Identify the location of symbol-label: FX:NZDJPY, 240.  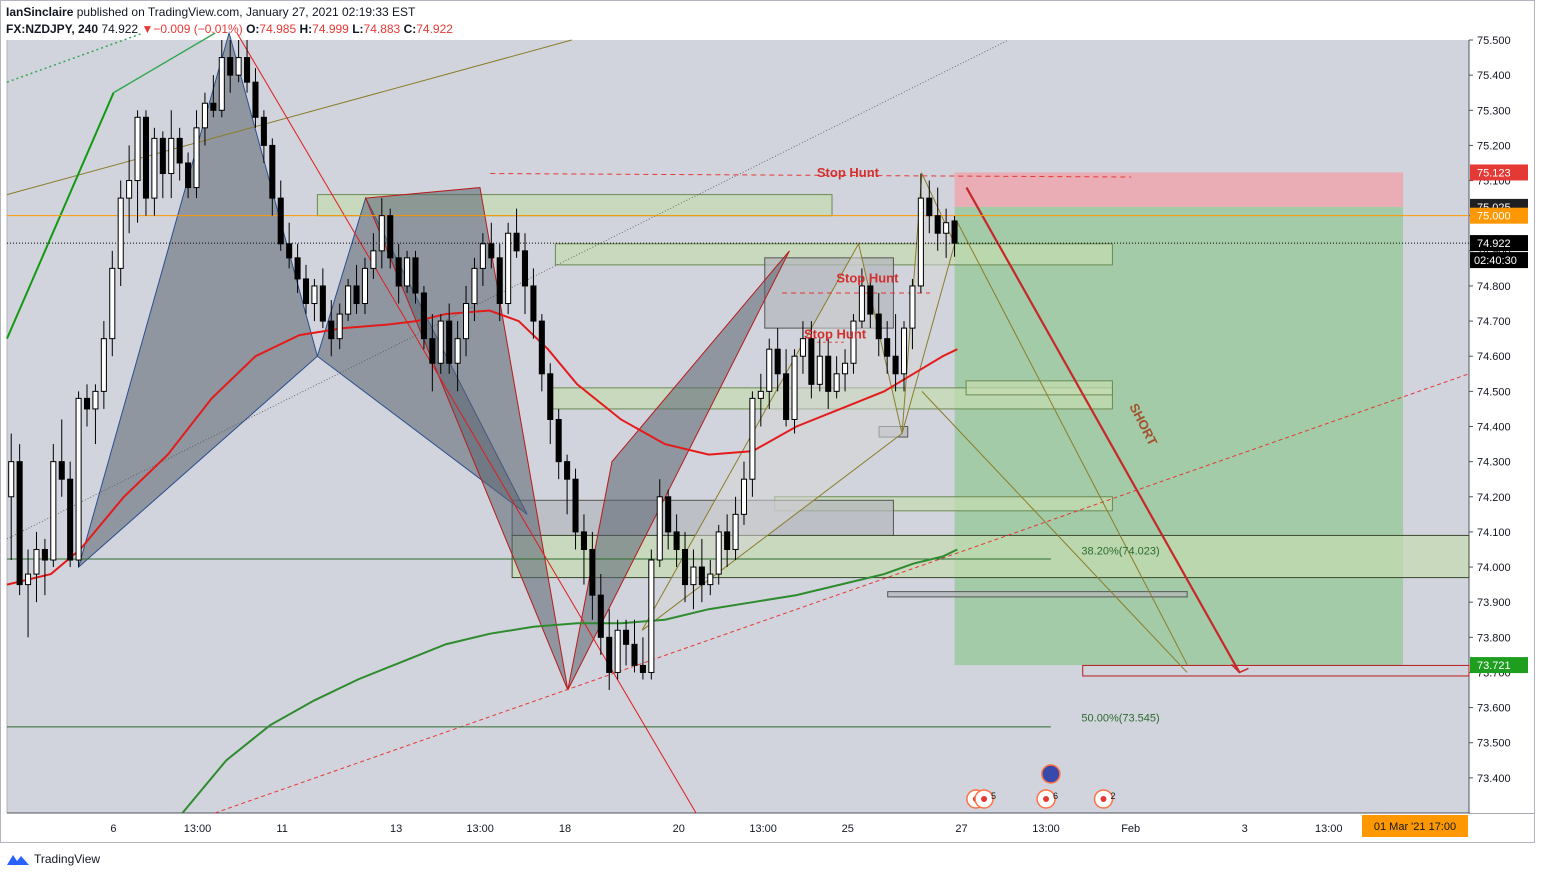
(52, 29).